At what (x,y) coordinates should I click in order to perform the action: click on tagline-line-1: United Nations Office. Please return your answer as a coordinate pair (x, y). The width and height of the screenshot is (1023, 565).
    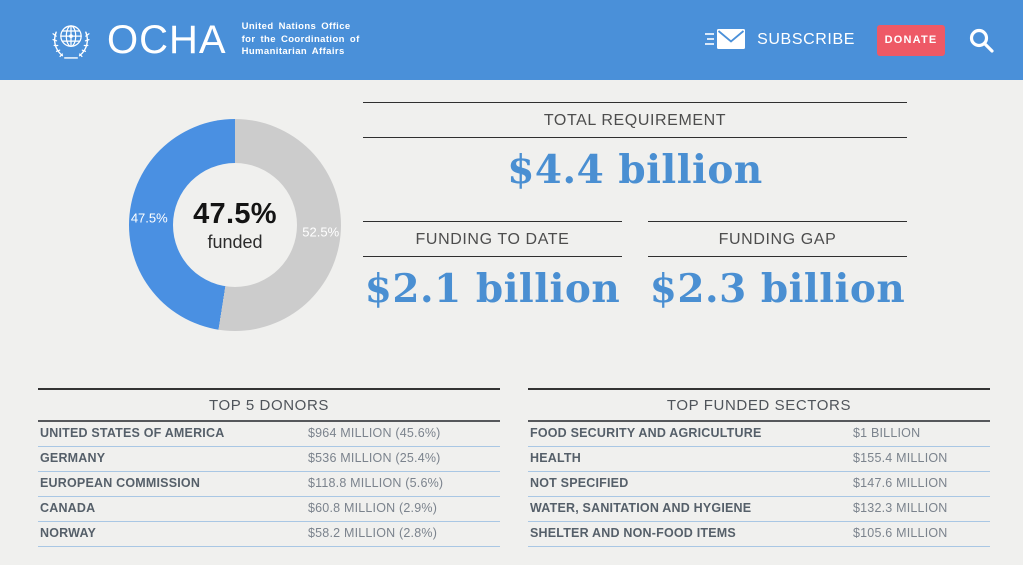
    Looking at the image, I should click on (296, 26).